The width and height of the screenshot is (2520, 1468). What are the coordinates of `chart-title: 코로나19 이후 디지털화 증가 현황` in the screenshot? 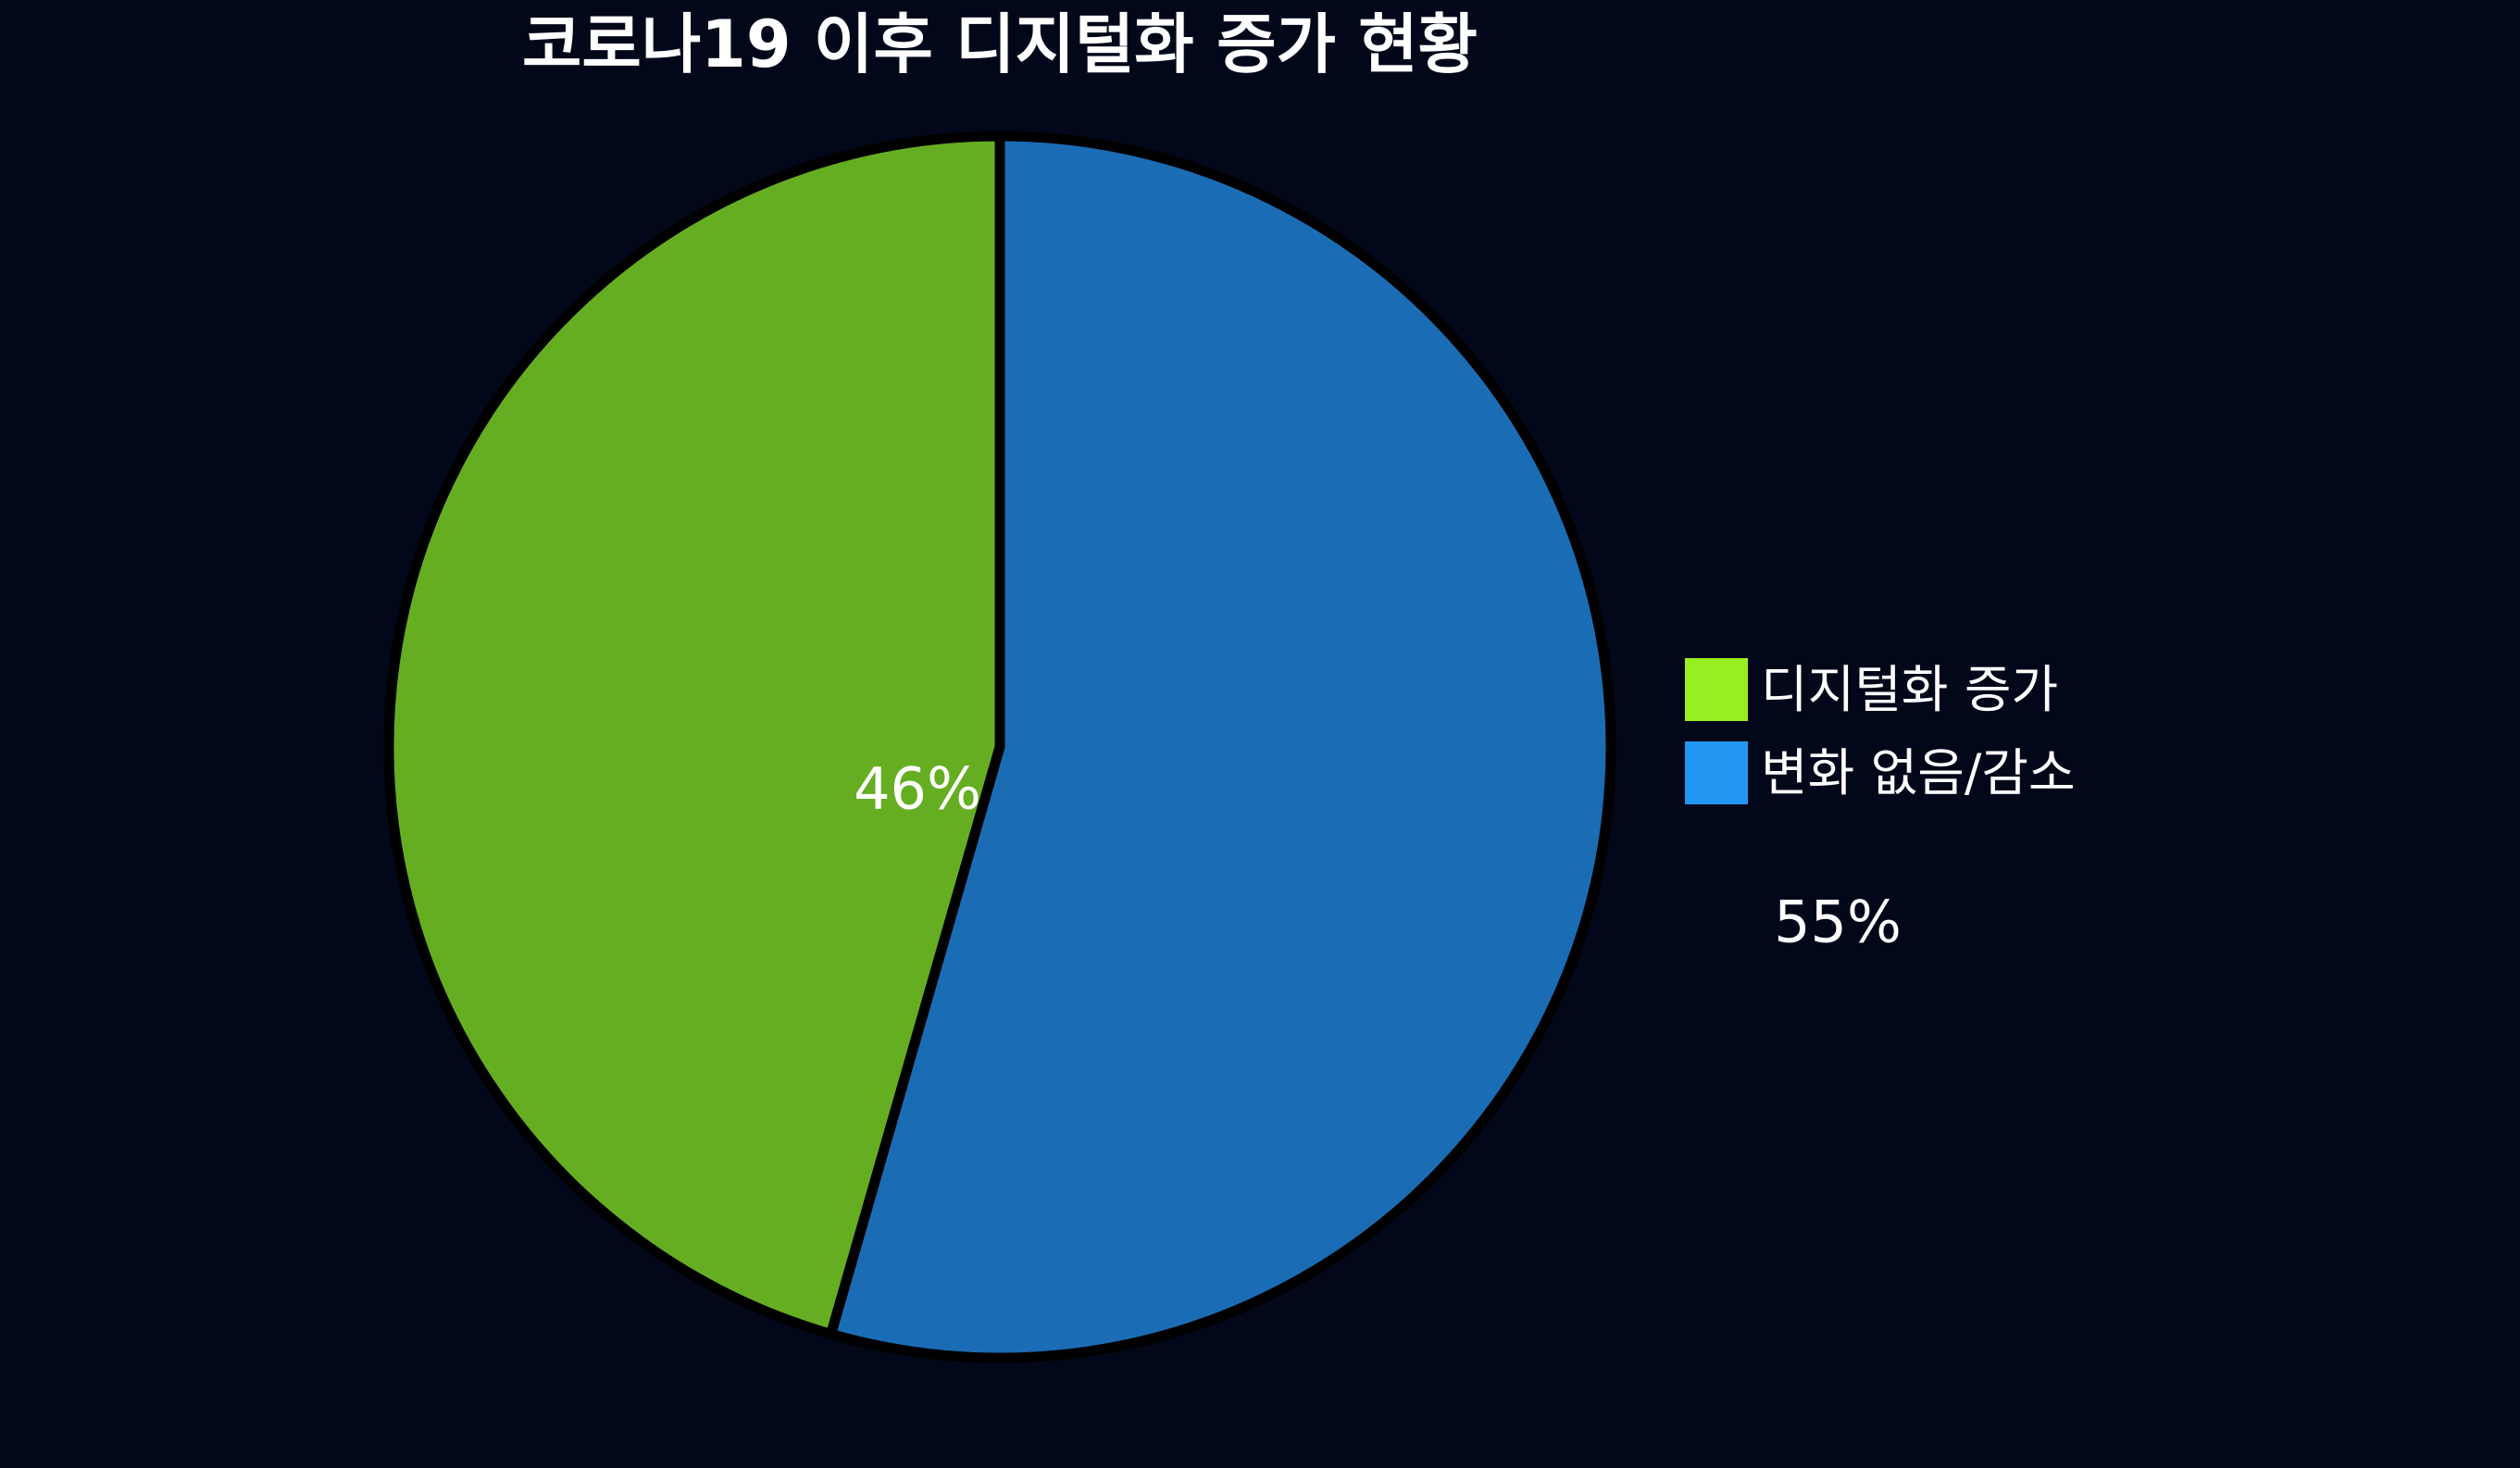 It's located at (999, 44).